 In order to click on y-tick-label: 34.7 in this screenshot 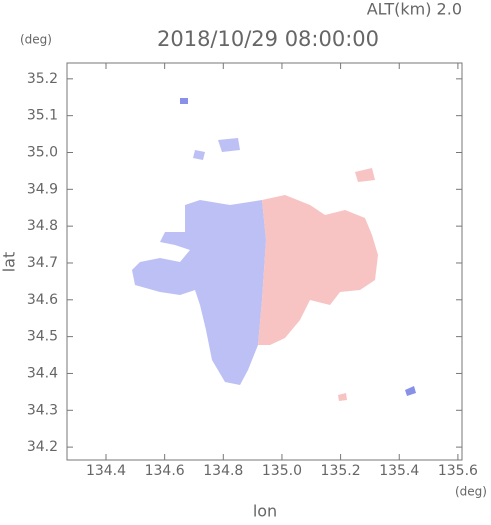, I will do `click(42, 263)`.